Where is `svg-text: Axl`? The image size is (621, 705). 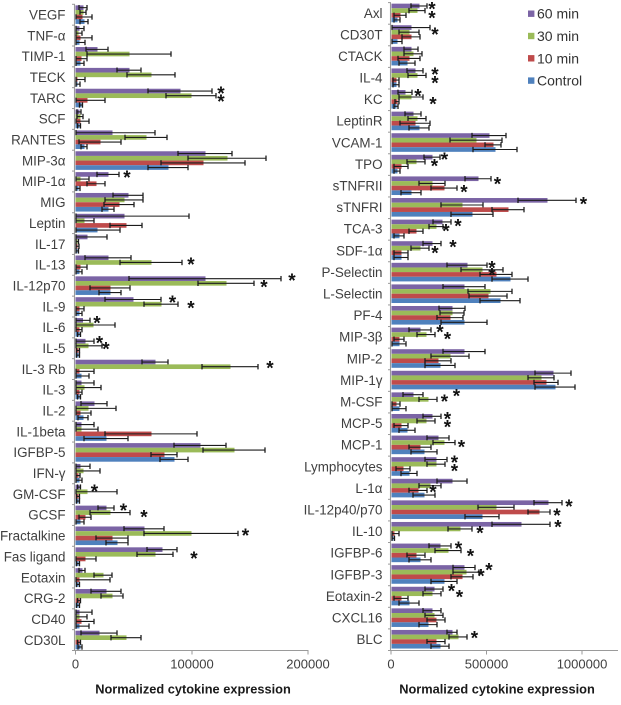 svg-text: Axl is located at coordinates (373, 13).